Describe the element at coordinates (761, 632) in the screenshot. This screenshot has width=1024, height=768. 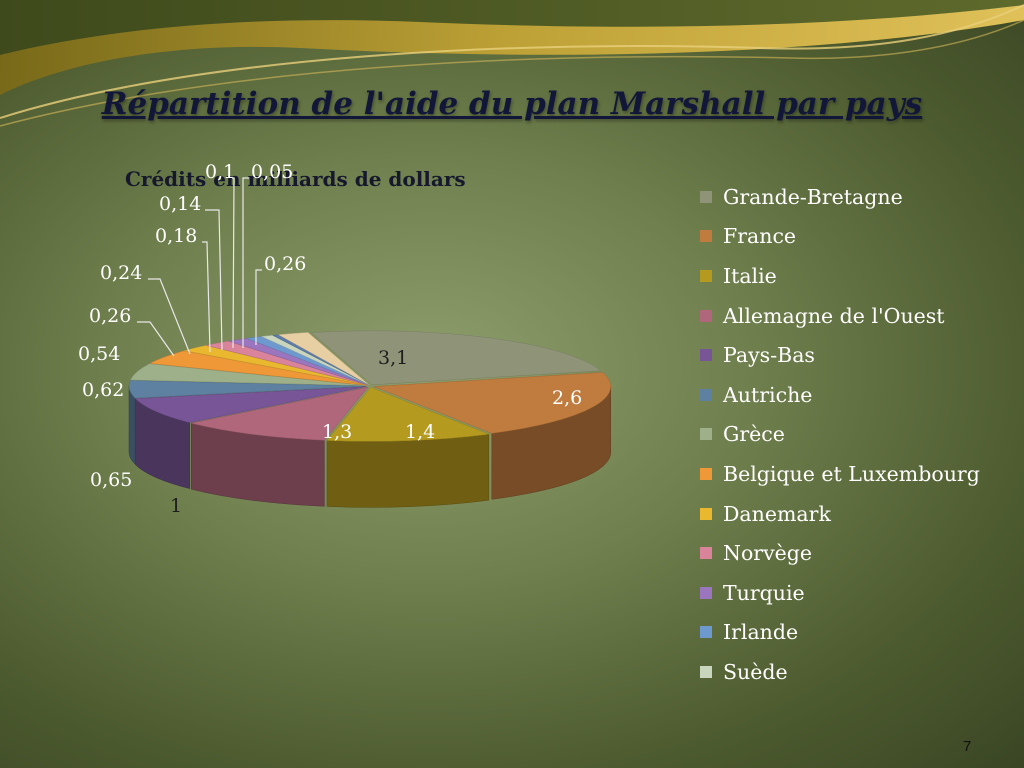
I see `legend-label: Irlande` at that location.